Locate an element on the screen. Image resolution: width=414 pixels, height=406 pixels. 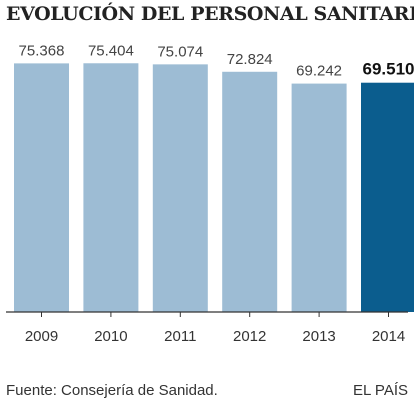
bar-2010 is located at coordinates (111, 188).